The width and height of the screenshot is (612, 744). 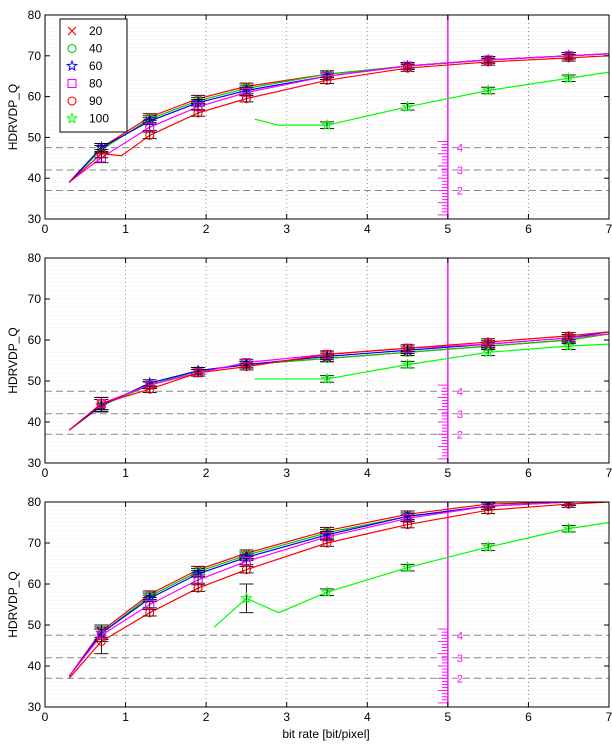 I want to click on series-group, so click(x=338, y=381).